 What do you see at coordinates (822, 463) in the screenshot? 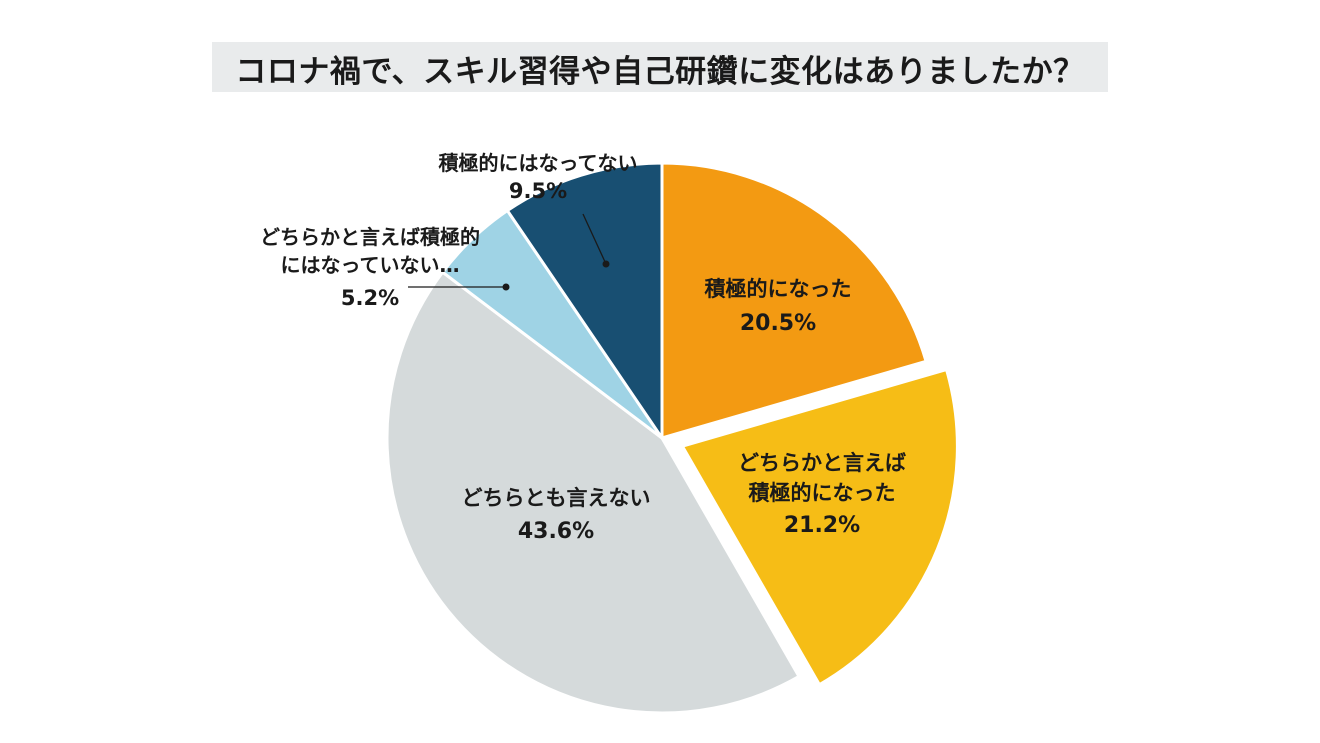
I see `slice-label-2-line-1: どちらかと言えば` at bounding box center [822, 463].